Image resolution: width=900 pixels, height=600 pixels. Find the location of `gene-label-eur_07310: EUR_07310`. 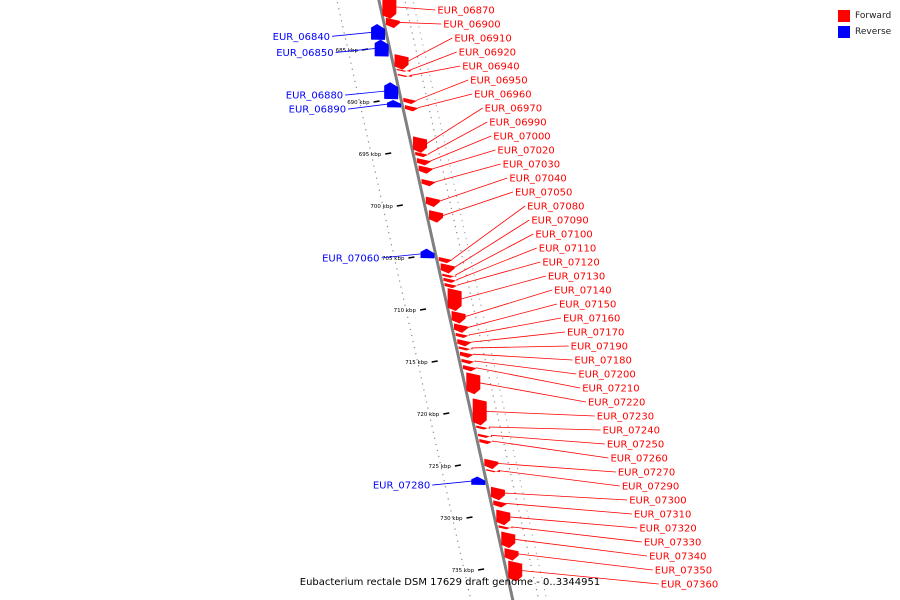

gene-label-eur_07310: EUR_07310 is located at coordinates (662, 515).